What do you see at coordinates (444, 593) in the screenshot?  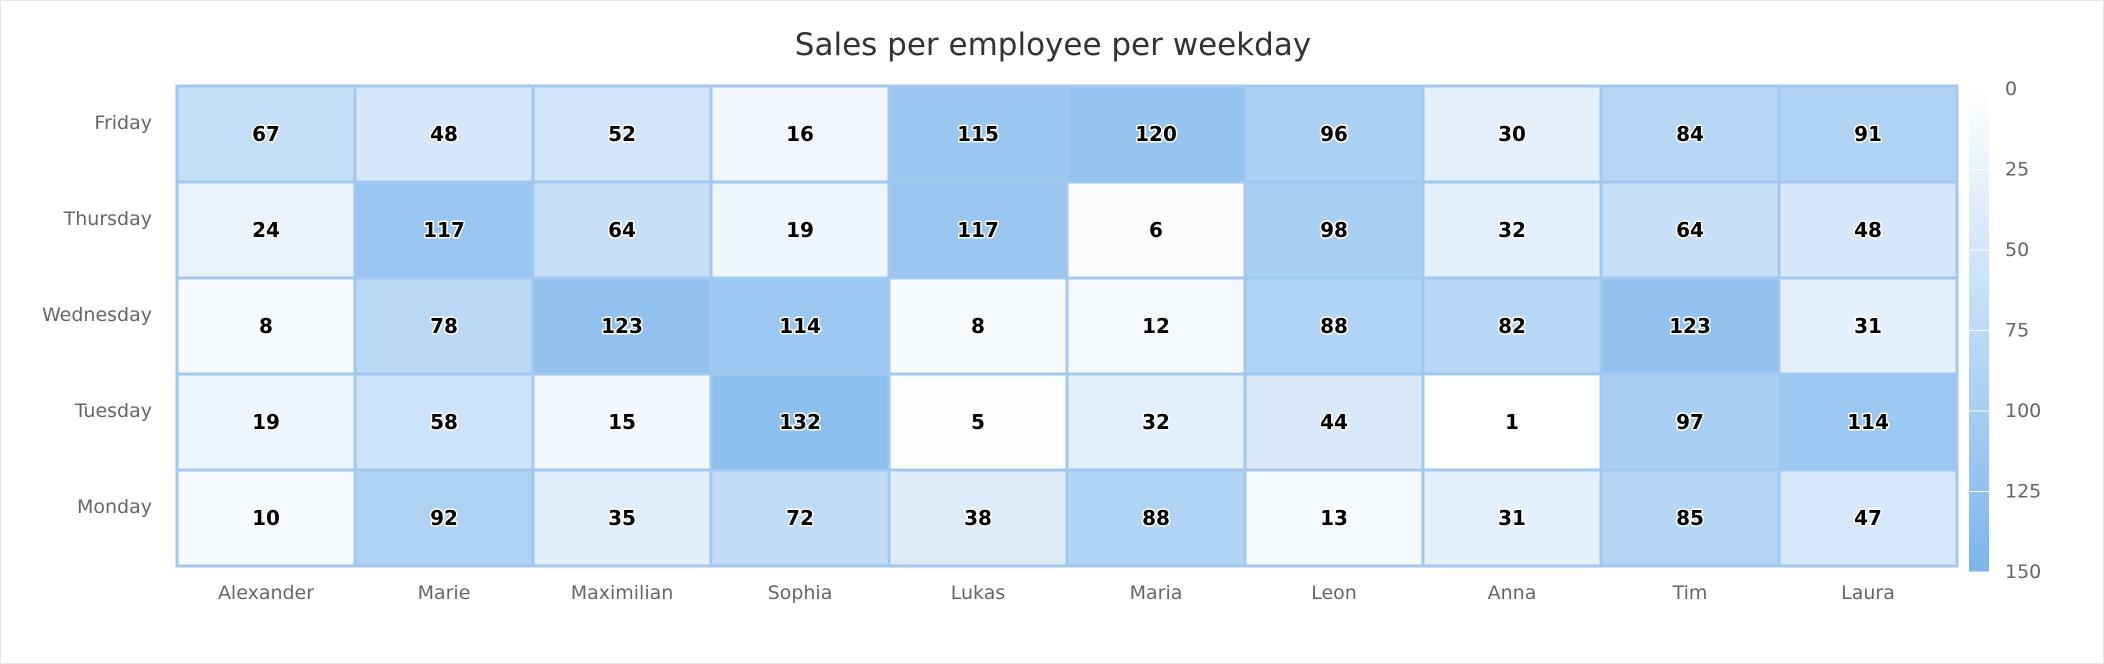 I see `x-axis-tick-label: Marie` at bounding box center [444, 593].